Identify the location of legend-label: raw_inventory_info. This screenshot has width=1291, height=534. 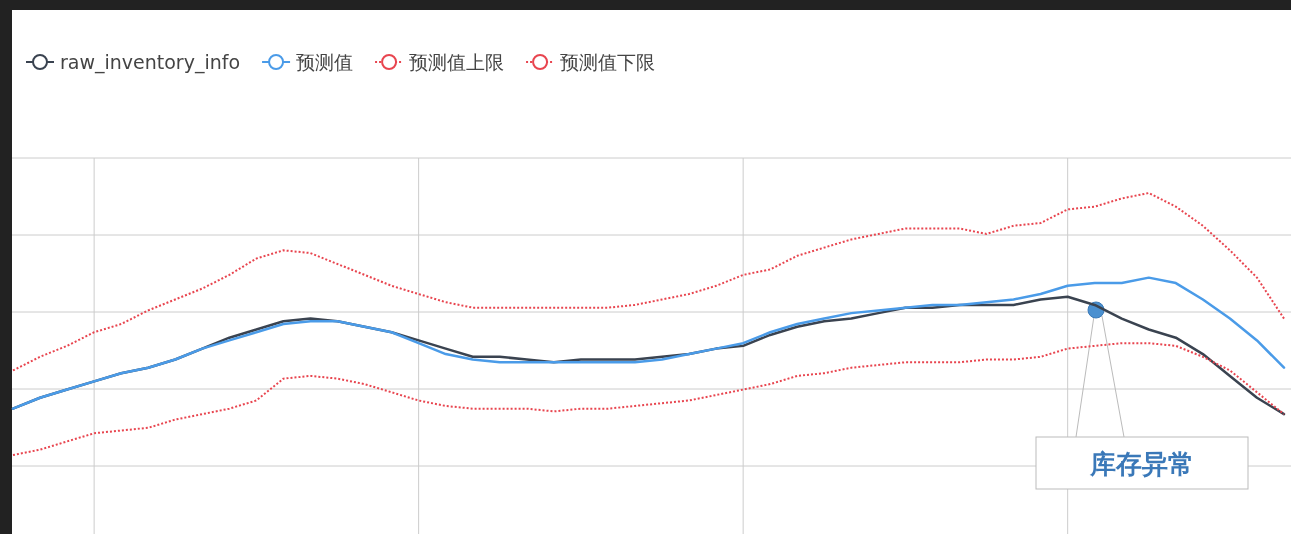
(150, 62).